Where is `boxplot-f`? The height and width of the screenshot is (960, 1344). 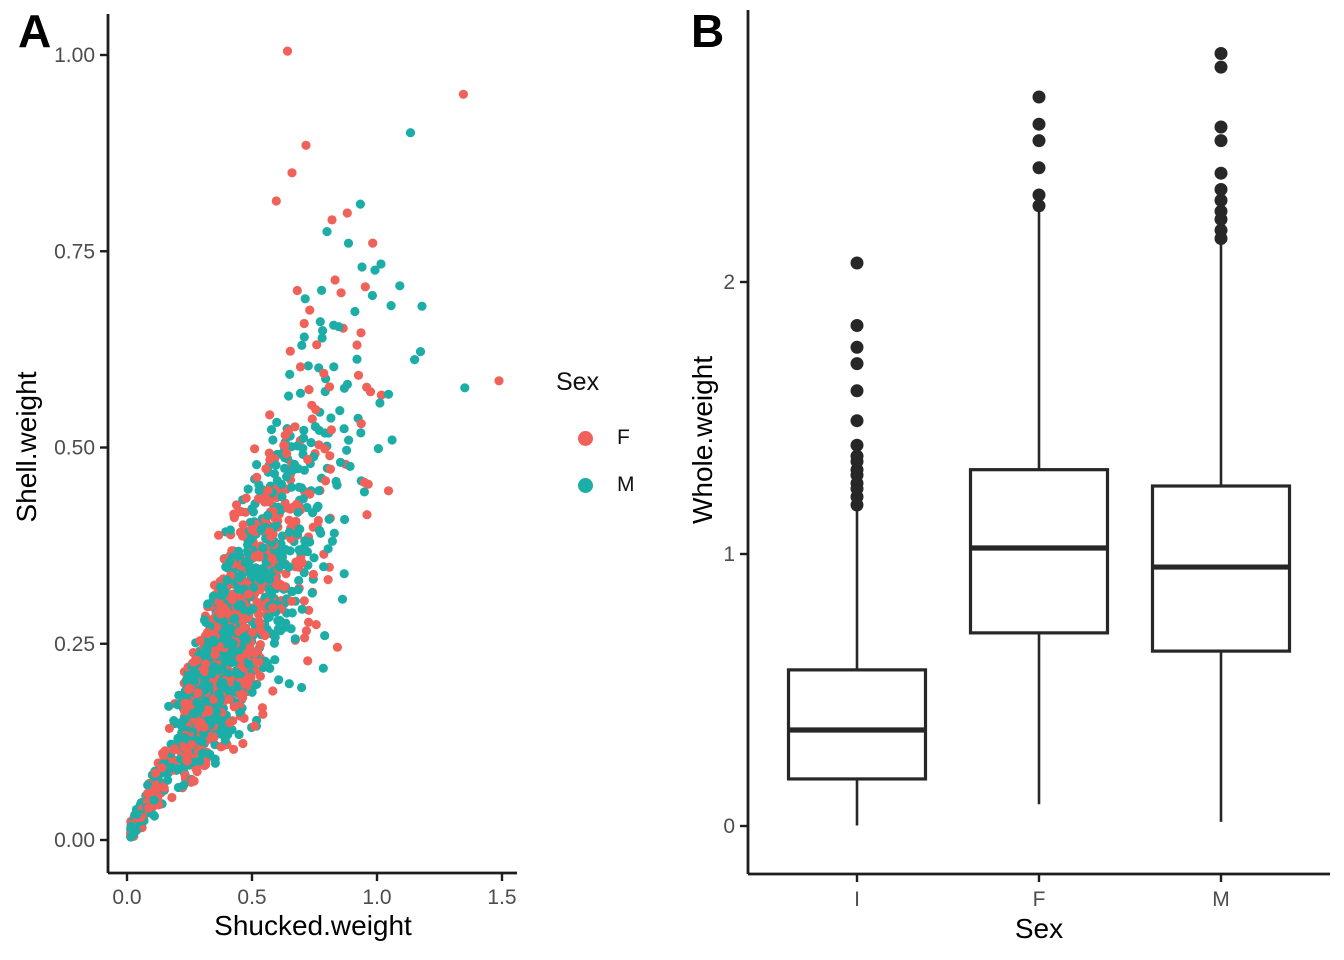 boxplot-f is located at coordinates (1039, 447).